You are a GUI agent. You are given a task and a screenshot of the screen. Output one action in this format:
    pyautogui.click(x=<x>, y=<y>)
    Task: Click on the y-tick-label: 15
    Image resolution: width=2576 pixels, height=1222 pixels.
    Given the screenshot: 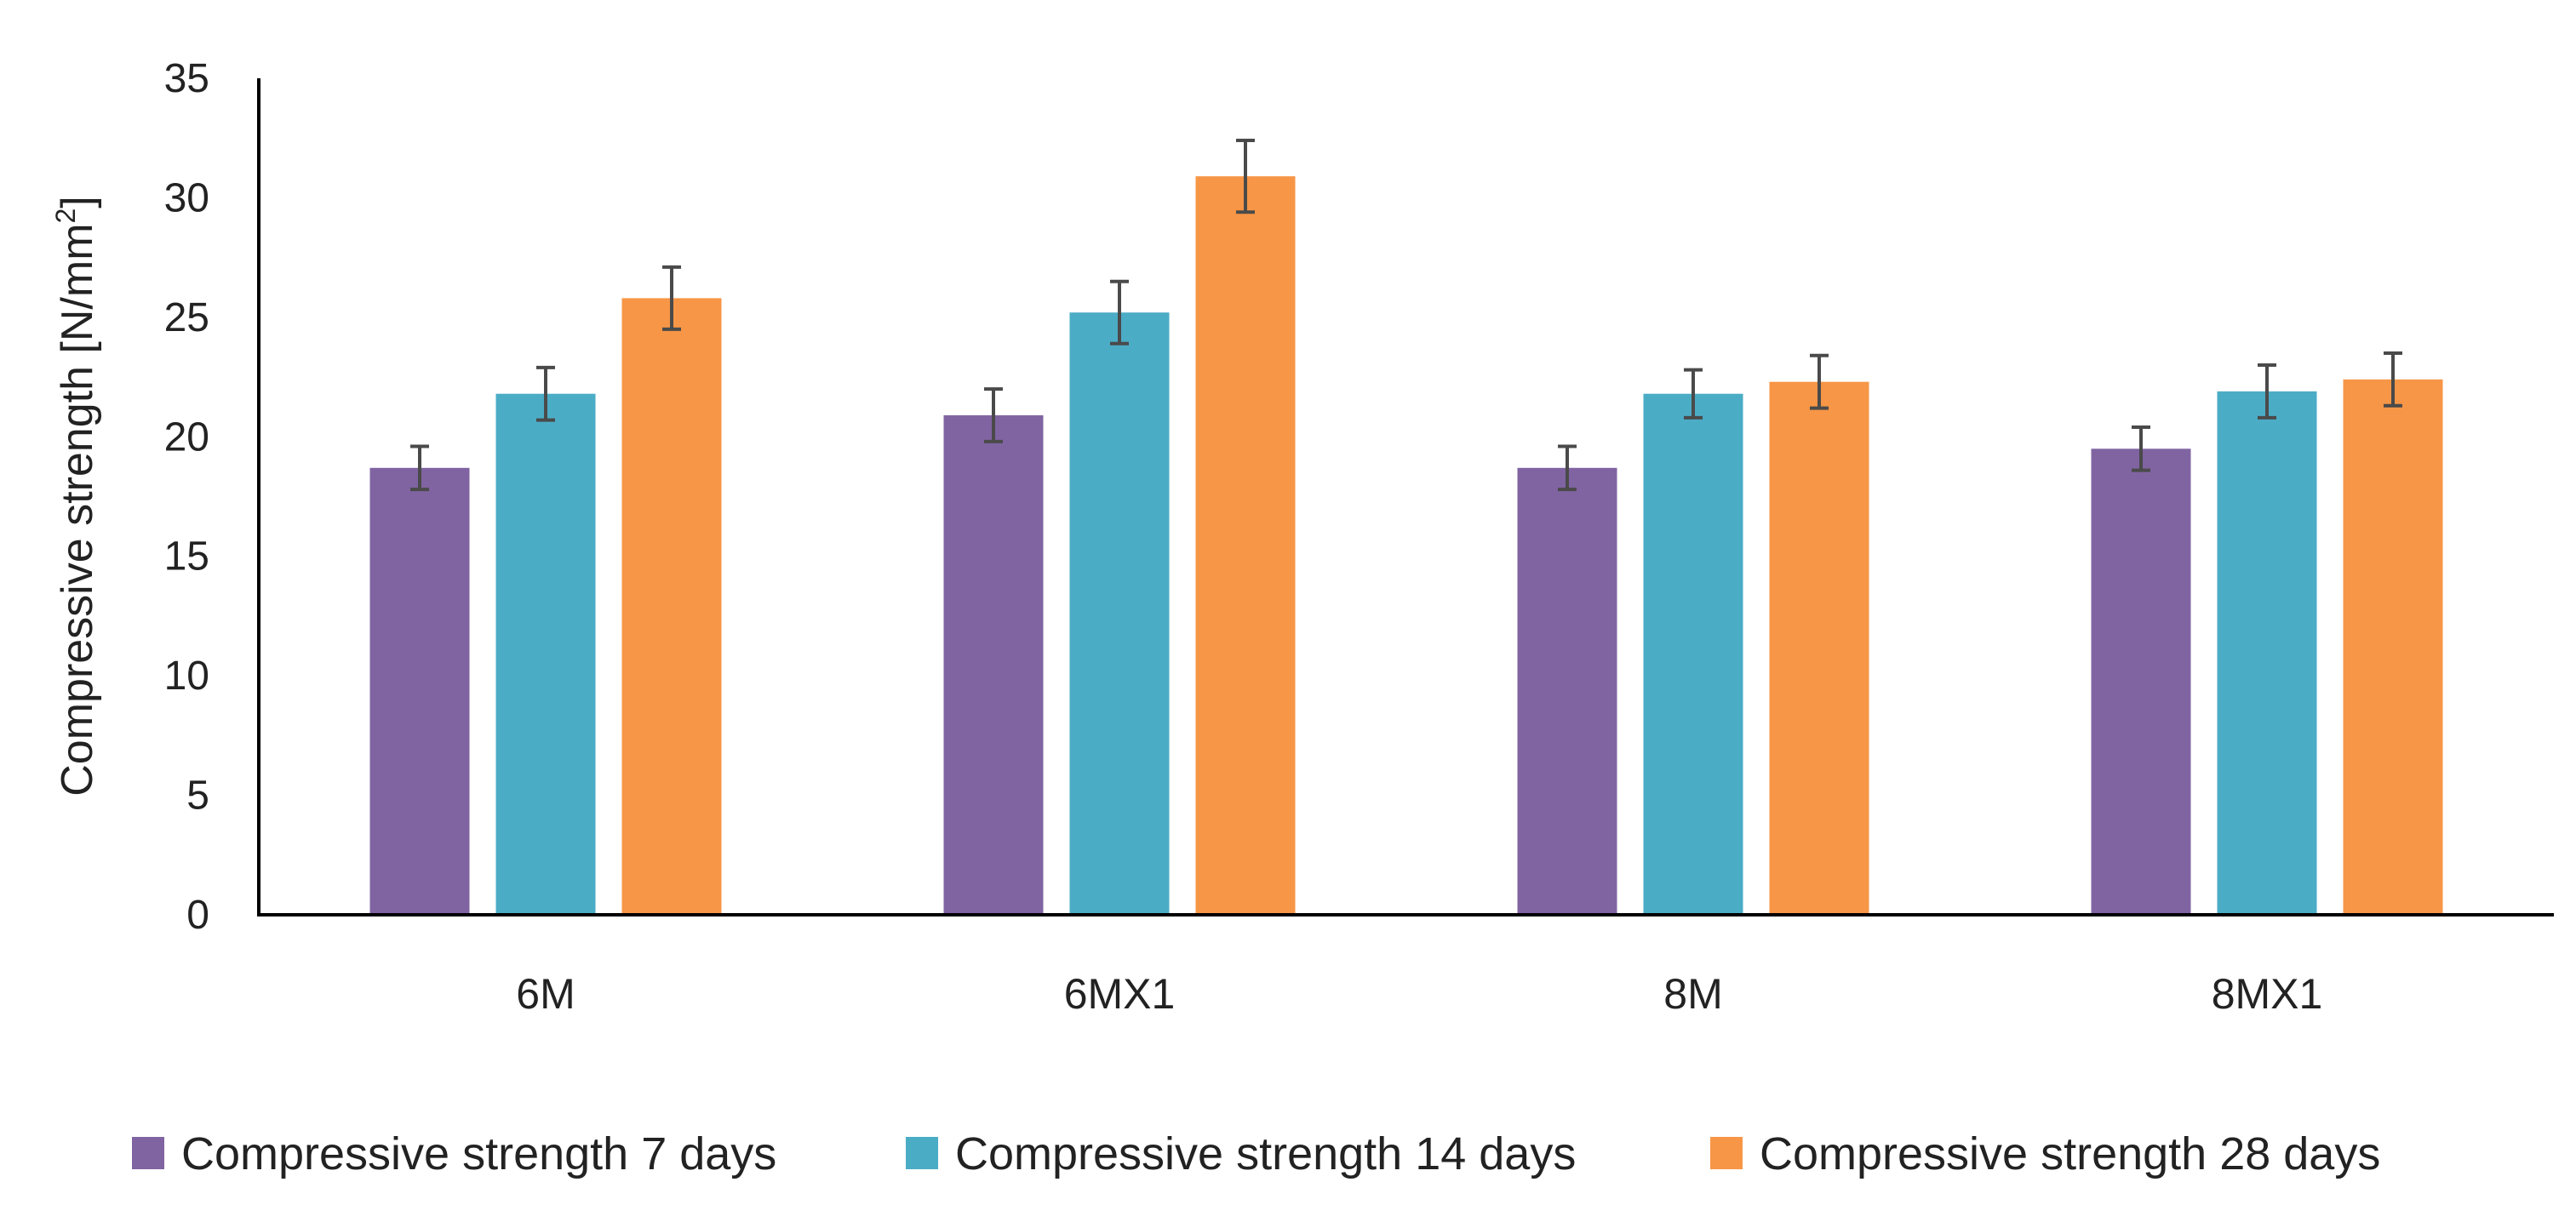 What is the action you would take?
    pyautogui.click(x=187, y=557)
    